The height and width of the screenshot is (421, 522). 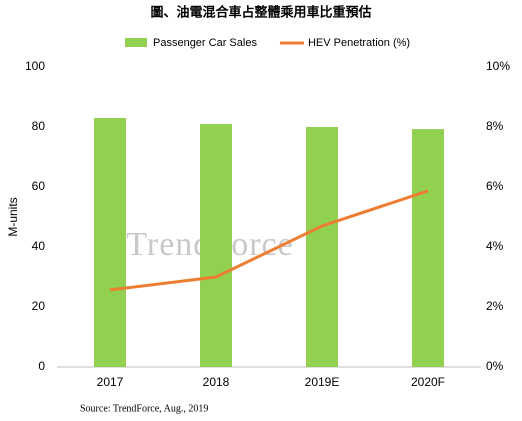 What do you see at coordinates (35, 66) in the screenshot?
I see `y-tick-label: 100` at bounding box center [35, 66].